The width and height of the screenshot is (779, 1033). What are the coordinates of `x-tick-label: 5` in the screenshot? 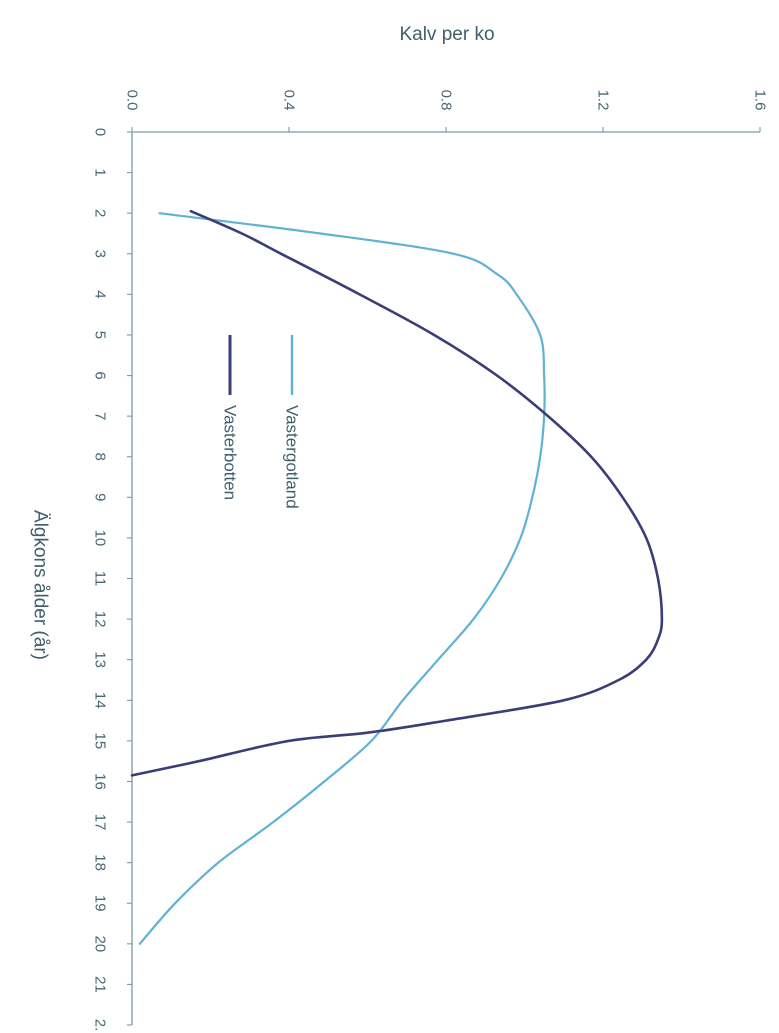 It's located at (100, 335).